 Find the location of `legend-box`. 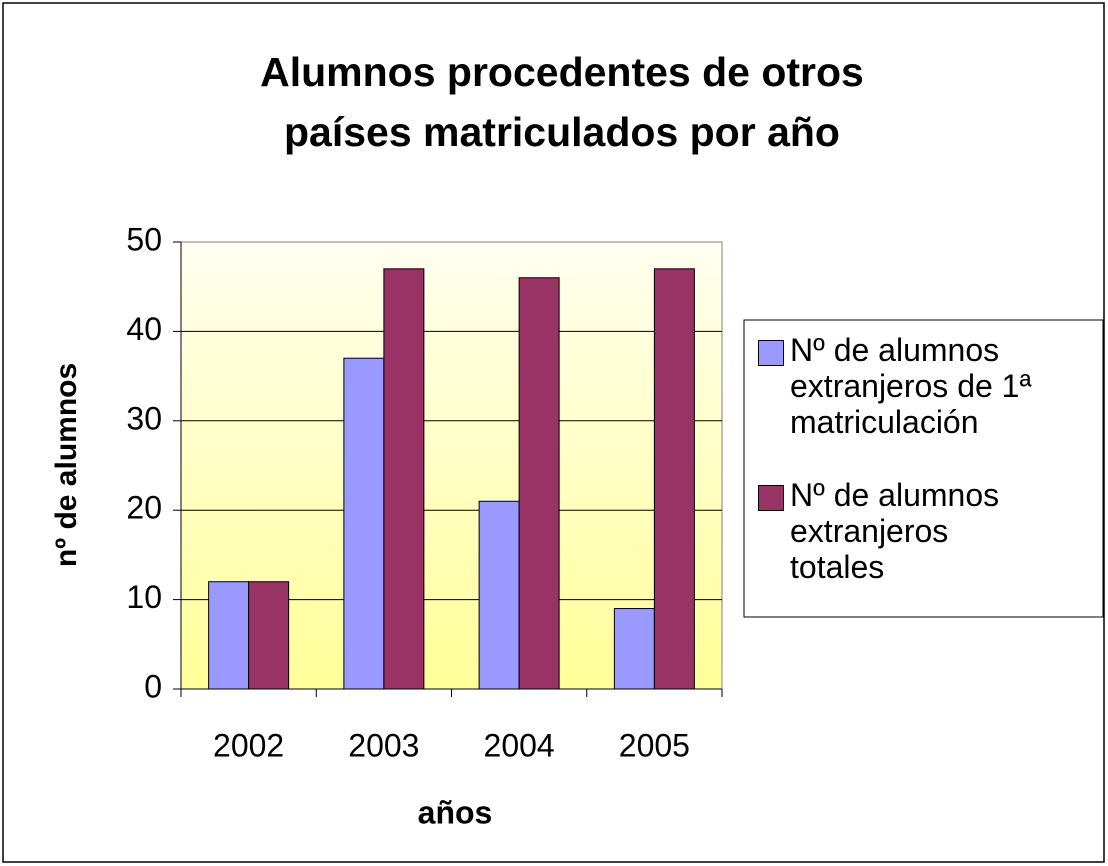

legend-box is located at coordinates (923, 468).